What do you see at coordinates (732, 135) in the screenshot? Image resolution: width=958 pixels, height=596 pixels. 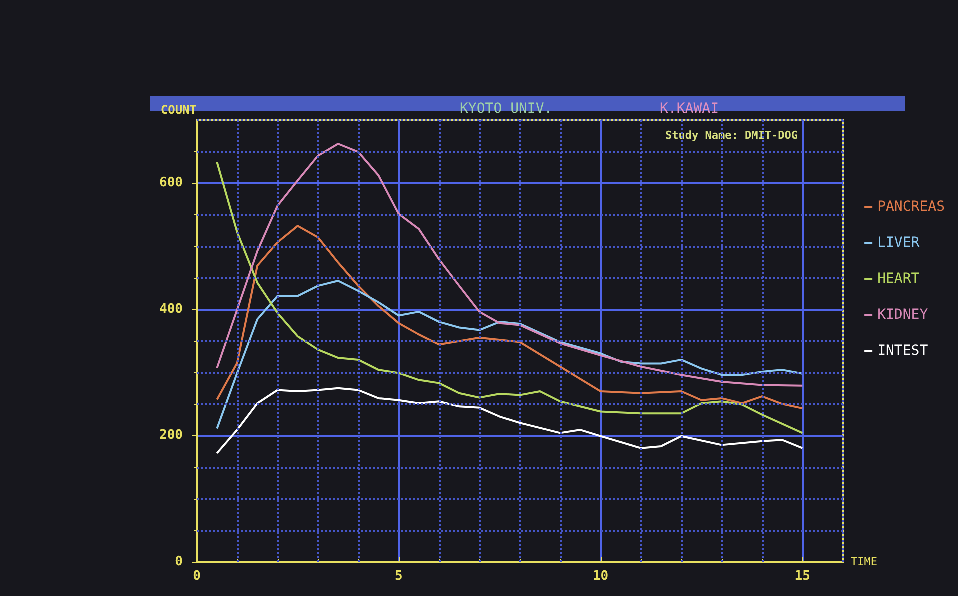 I see `annotation: Study Name: DMIT-DOG` at bounding box center [732, 135].